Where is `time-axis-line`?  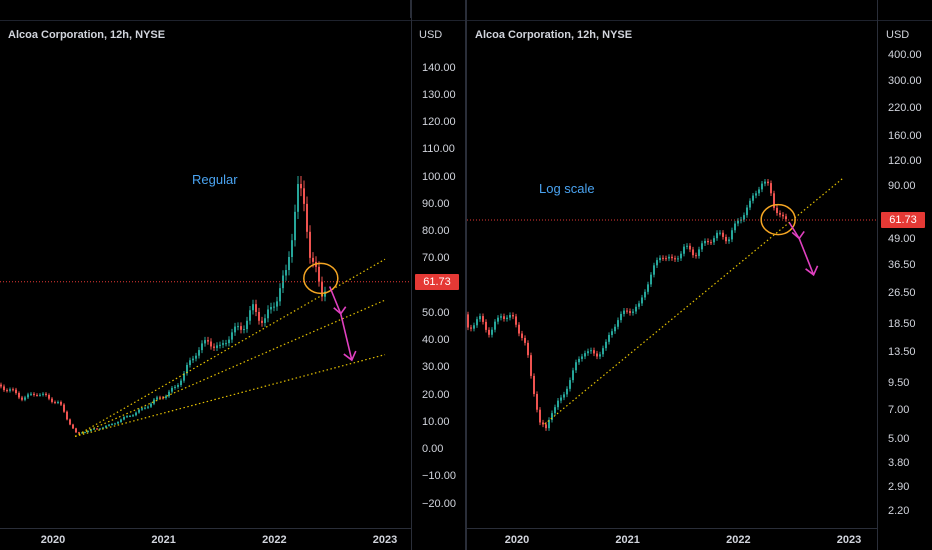
time-axis-line is located at coordinates (672, 528).